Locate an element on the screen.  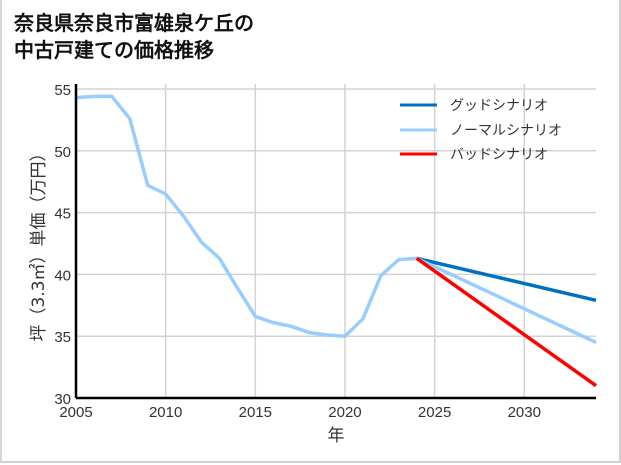
x-tick-label: 2015 is located at coordinates (255, 412).